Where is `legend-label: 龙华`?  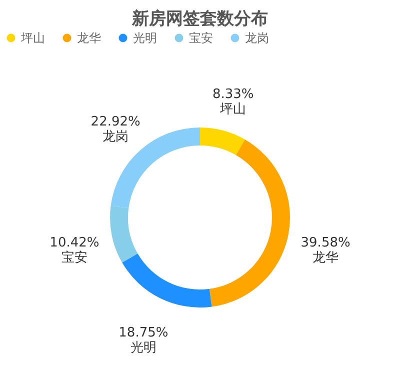 legend-label: 龙华 is located at coordinates (89, 38).